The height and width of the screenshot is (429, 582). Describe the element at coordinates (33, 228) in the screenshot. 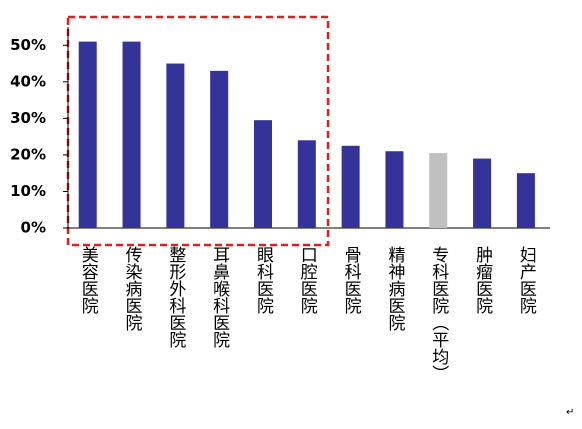

I see `y-tick-label: 0%` at that location.